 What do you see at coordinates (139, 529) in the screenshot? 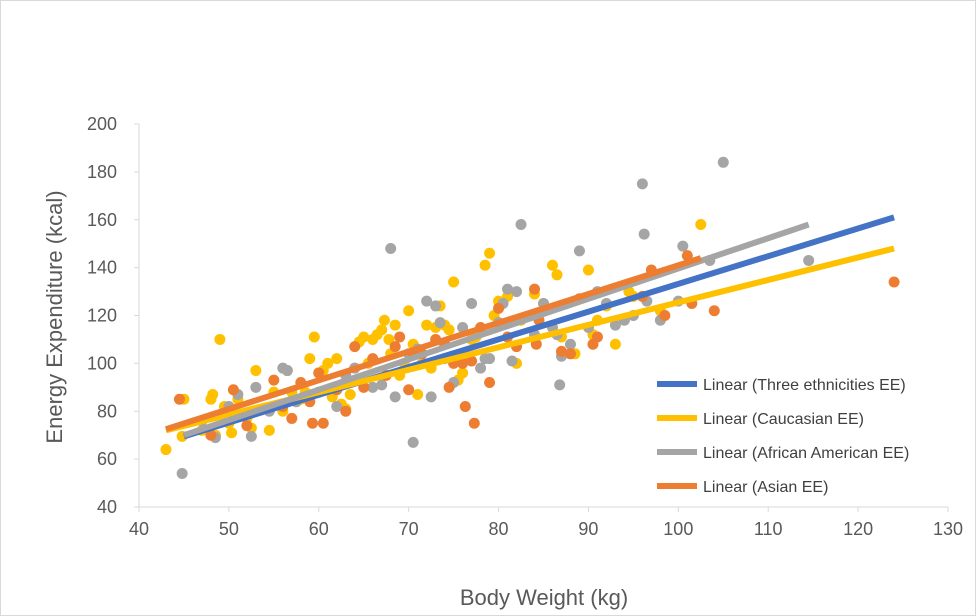
I see `x-tick-label: 40` at bounding box center [139, 529].